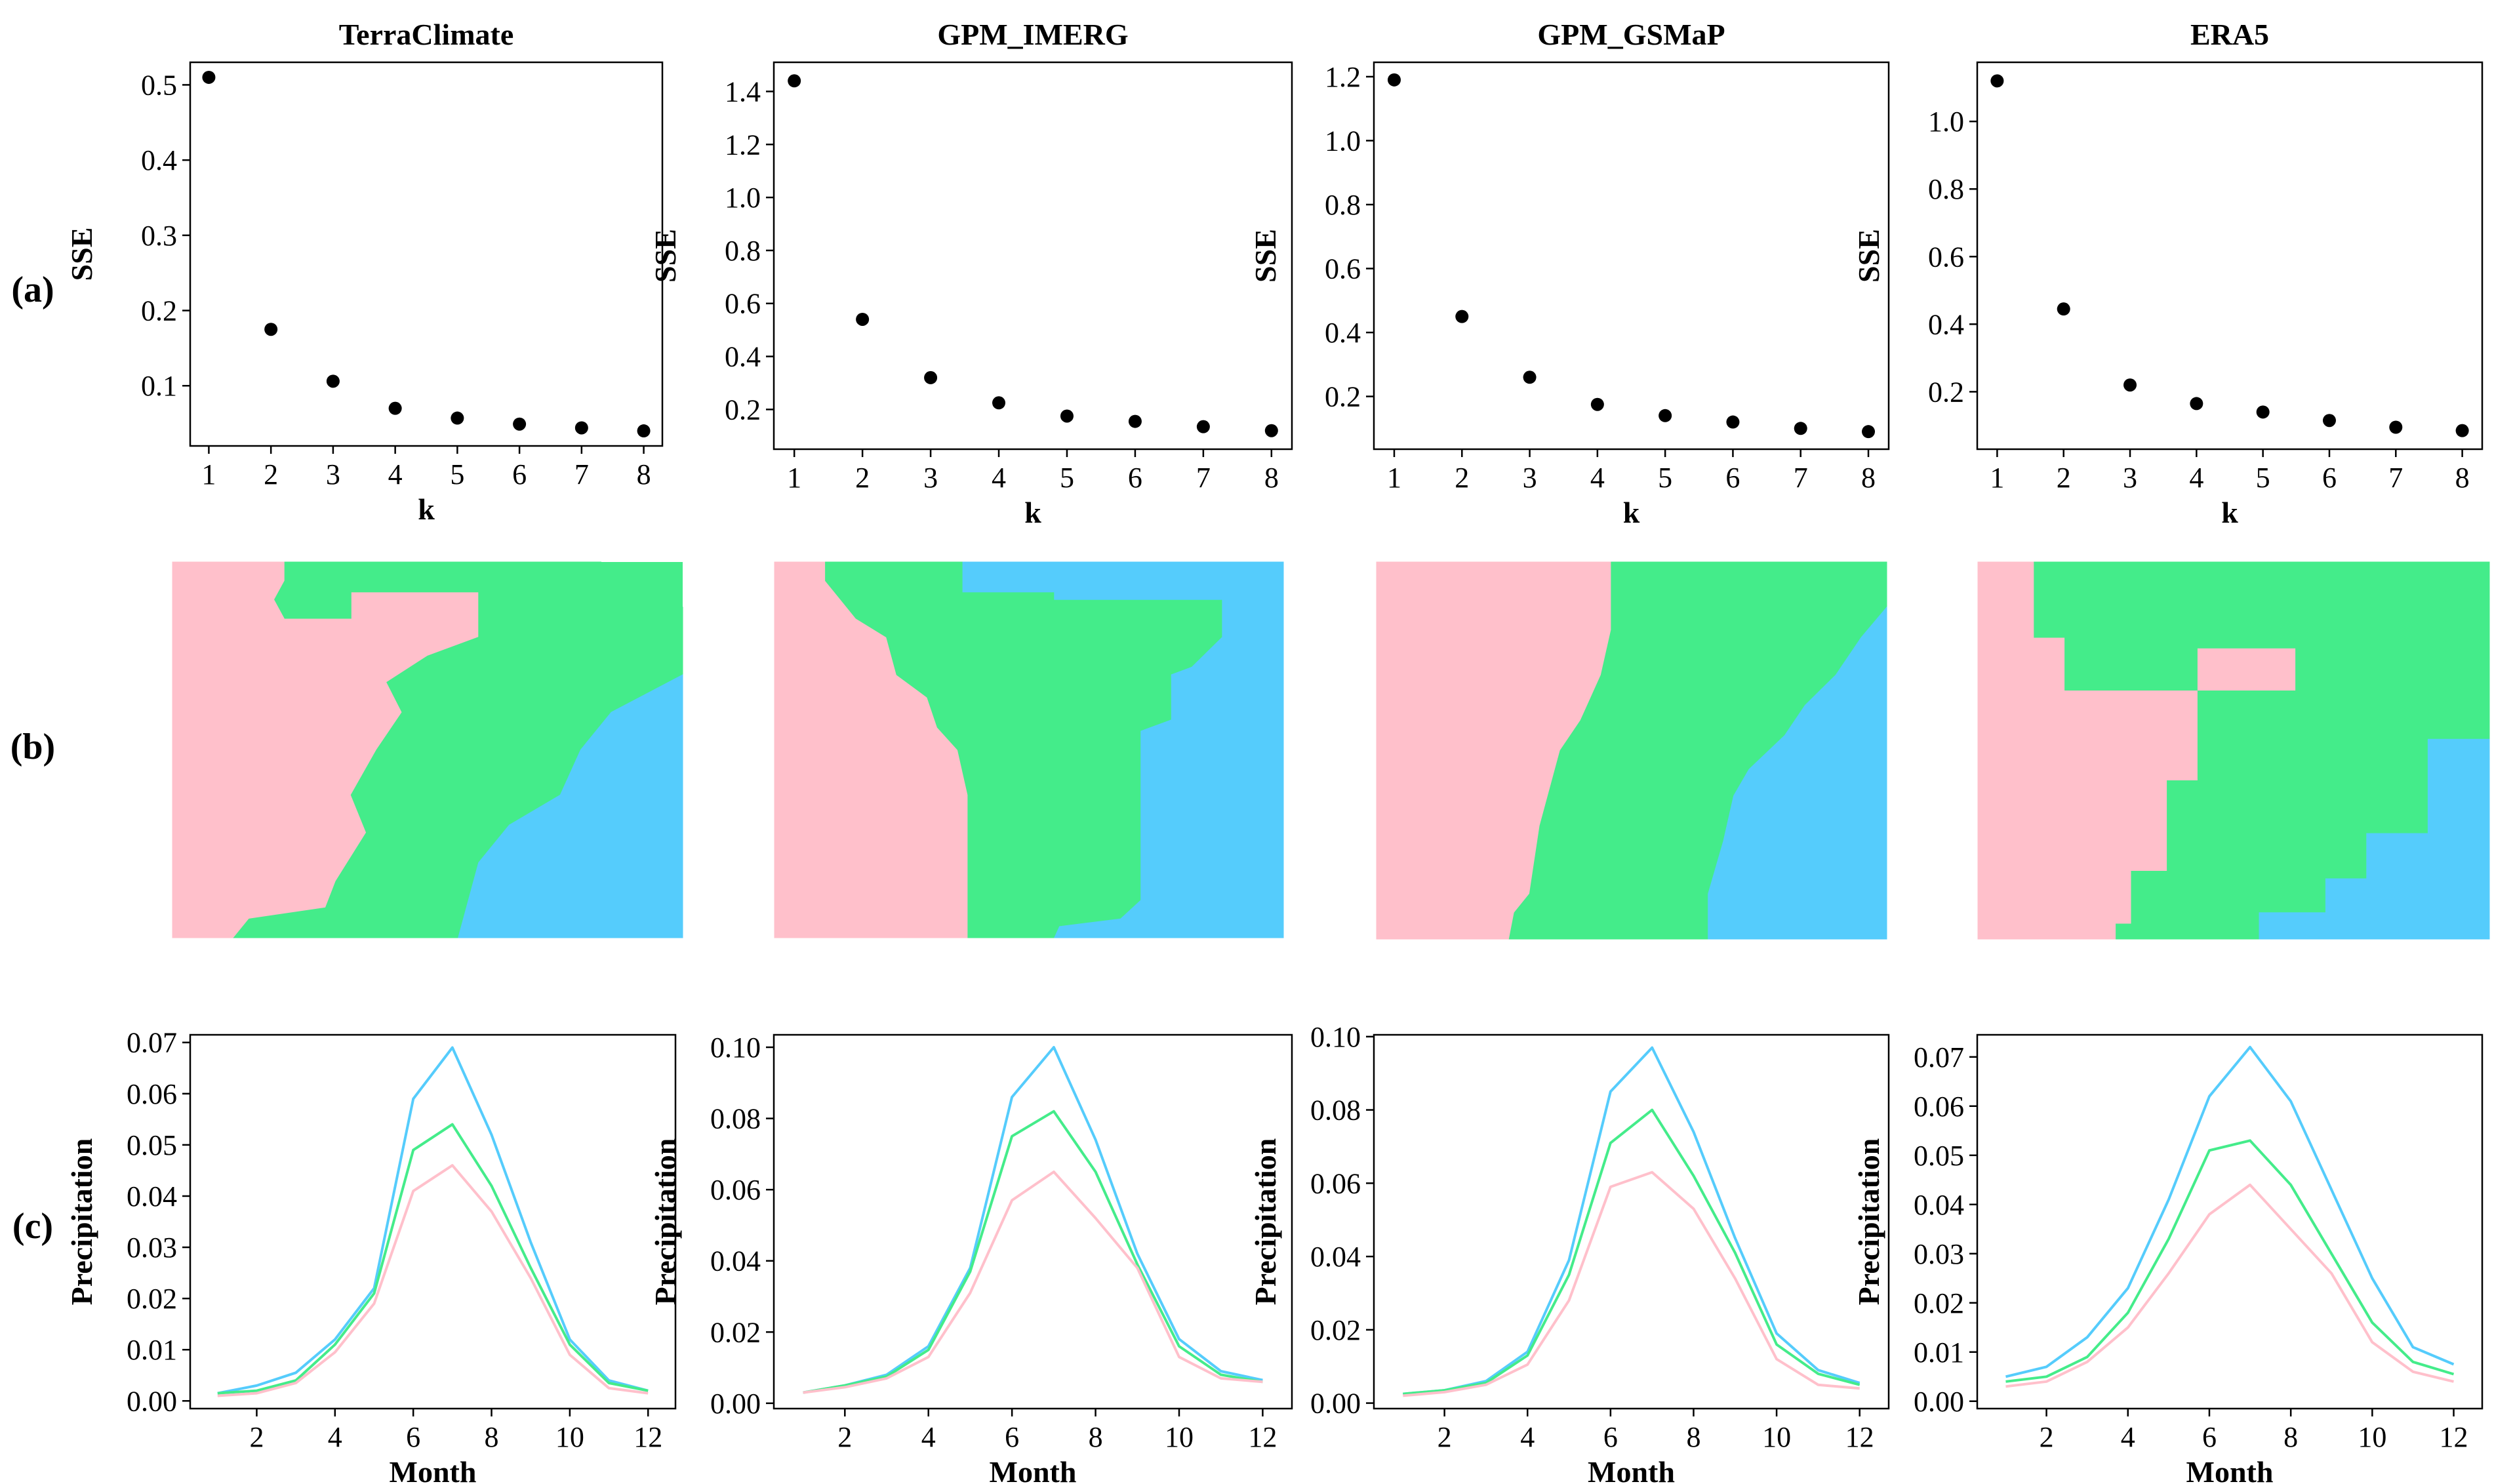  I want to click on cluster-region-pink, so click(2246, 669).